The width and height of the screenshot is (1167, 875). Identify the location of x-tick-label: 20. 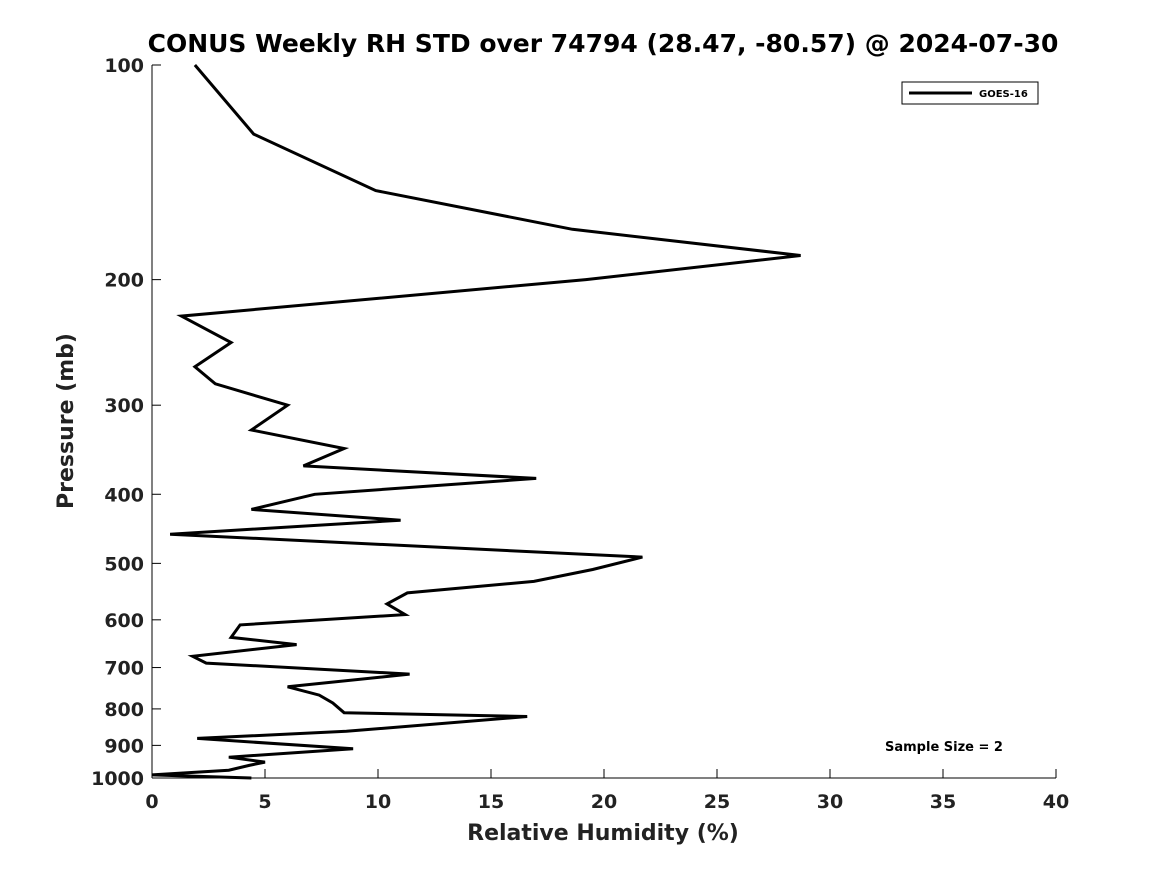
(604, 802).